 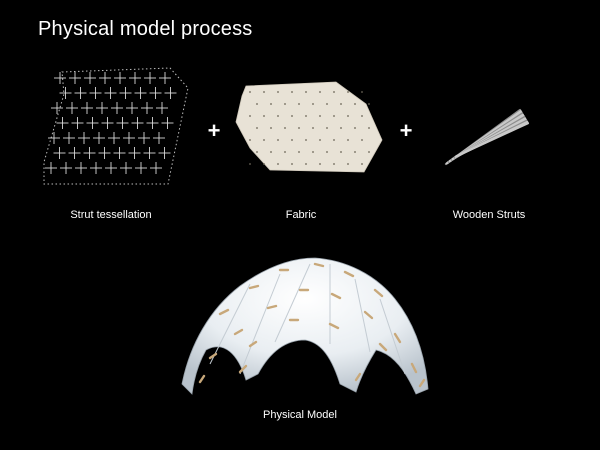 I want to click on fabric-sheet-image, so click(x=309, y=127).